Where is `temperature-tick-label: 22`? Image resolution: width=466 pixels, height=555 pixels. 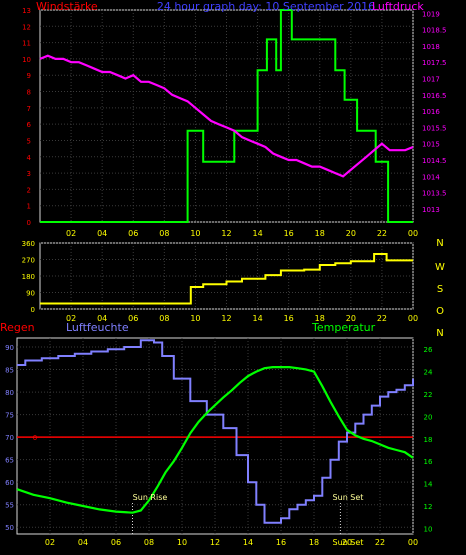
temperature-tick-label: 22 is located at coordinates (428, 395).